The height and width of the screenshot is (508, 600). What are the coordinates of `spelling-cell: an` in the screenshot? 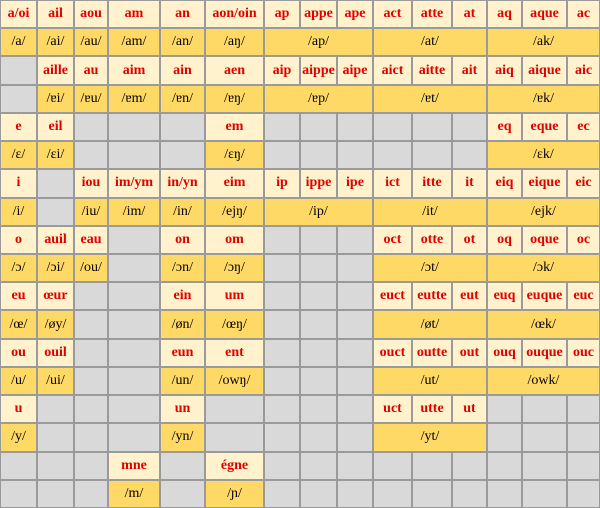 It's located at (182, 14).